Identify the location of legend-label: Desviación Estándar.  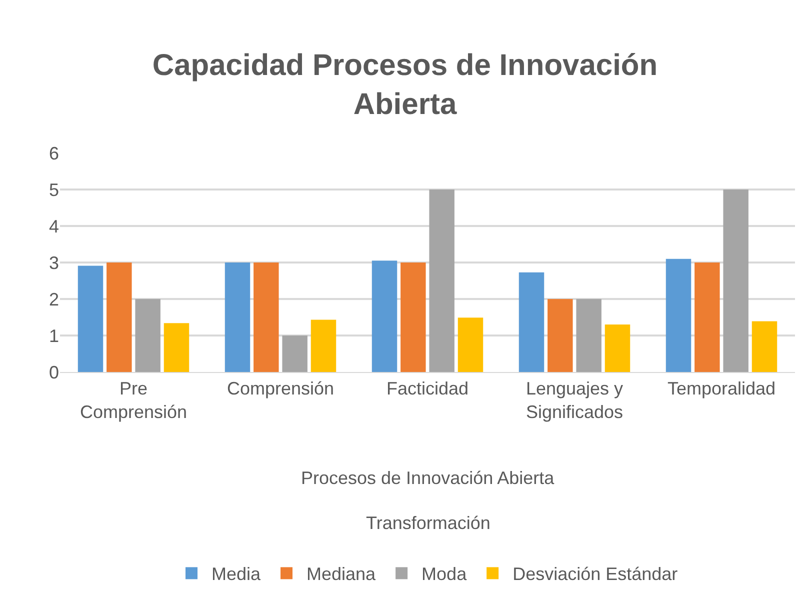
(595, 574).